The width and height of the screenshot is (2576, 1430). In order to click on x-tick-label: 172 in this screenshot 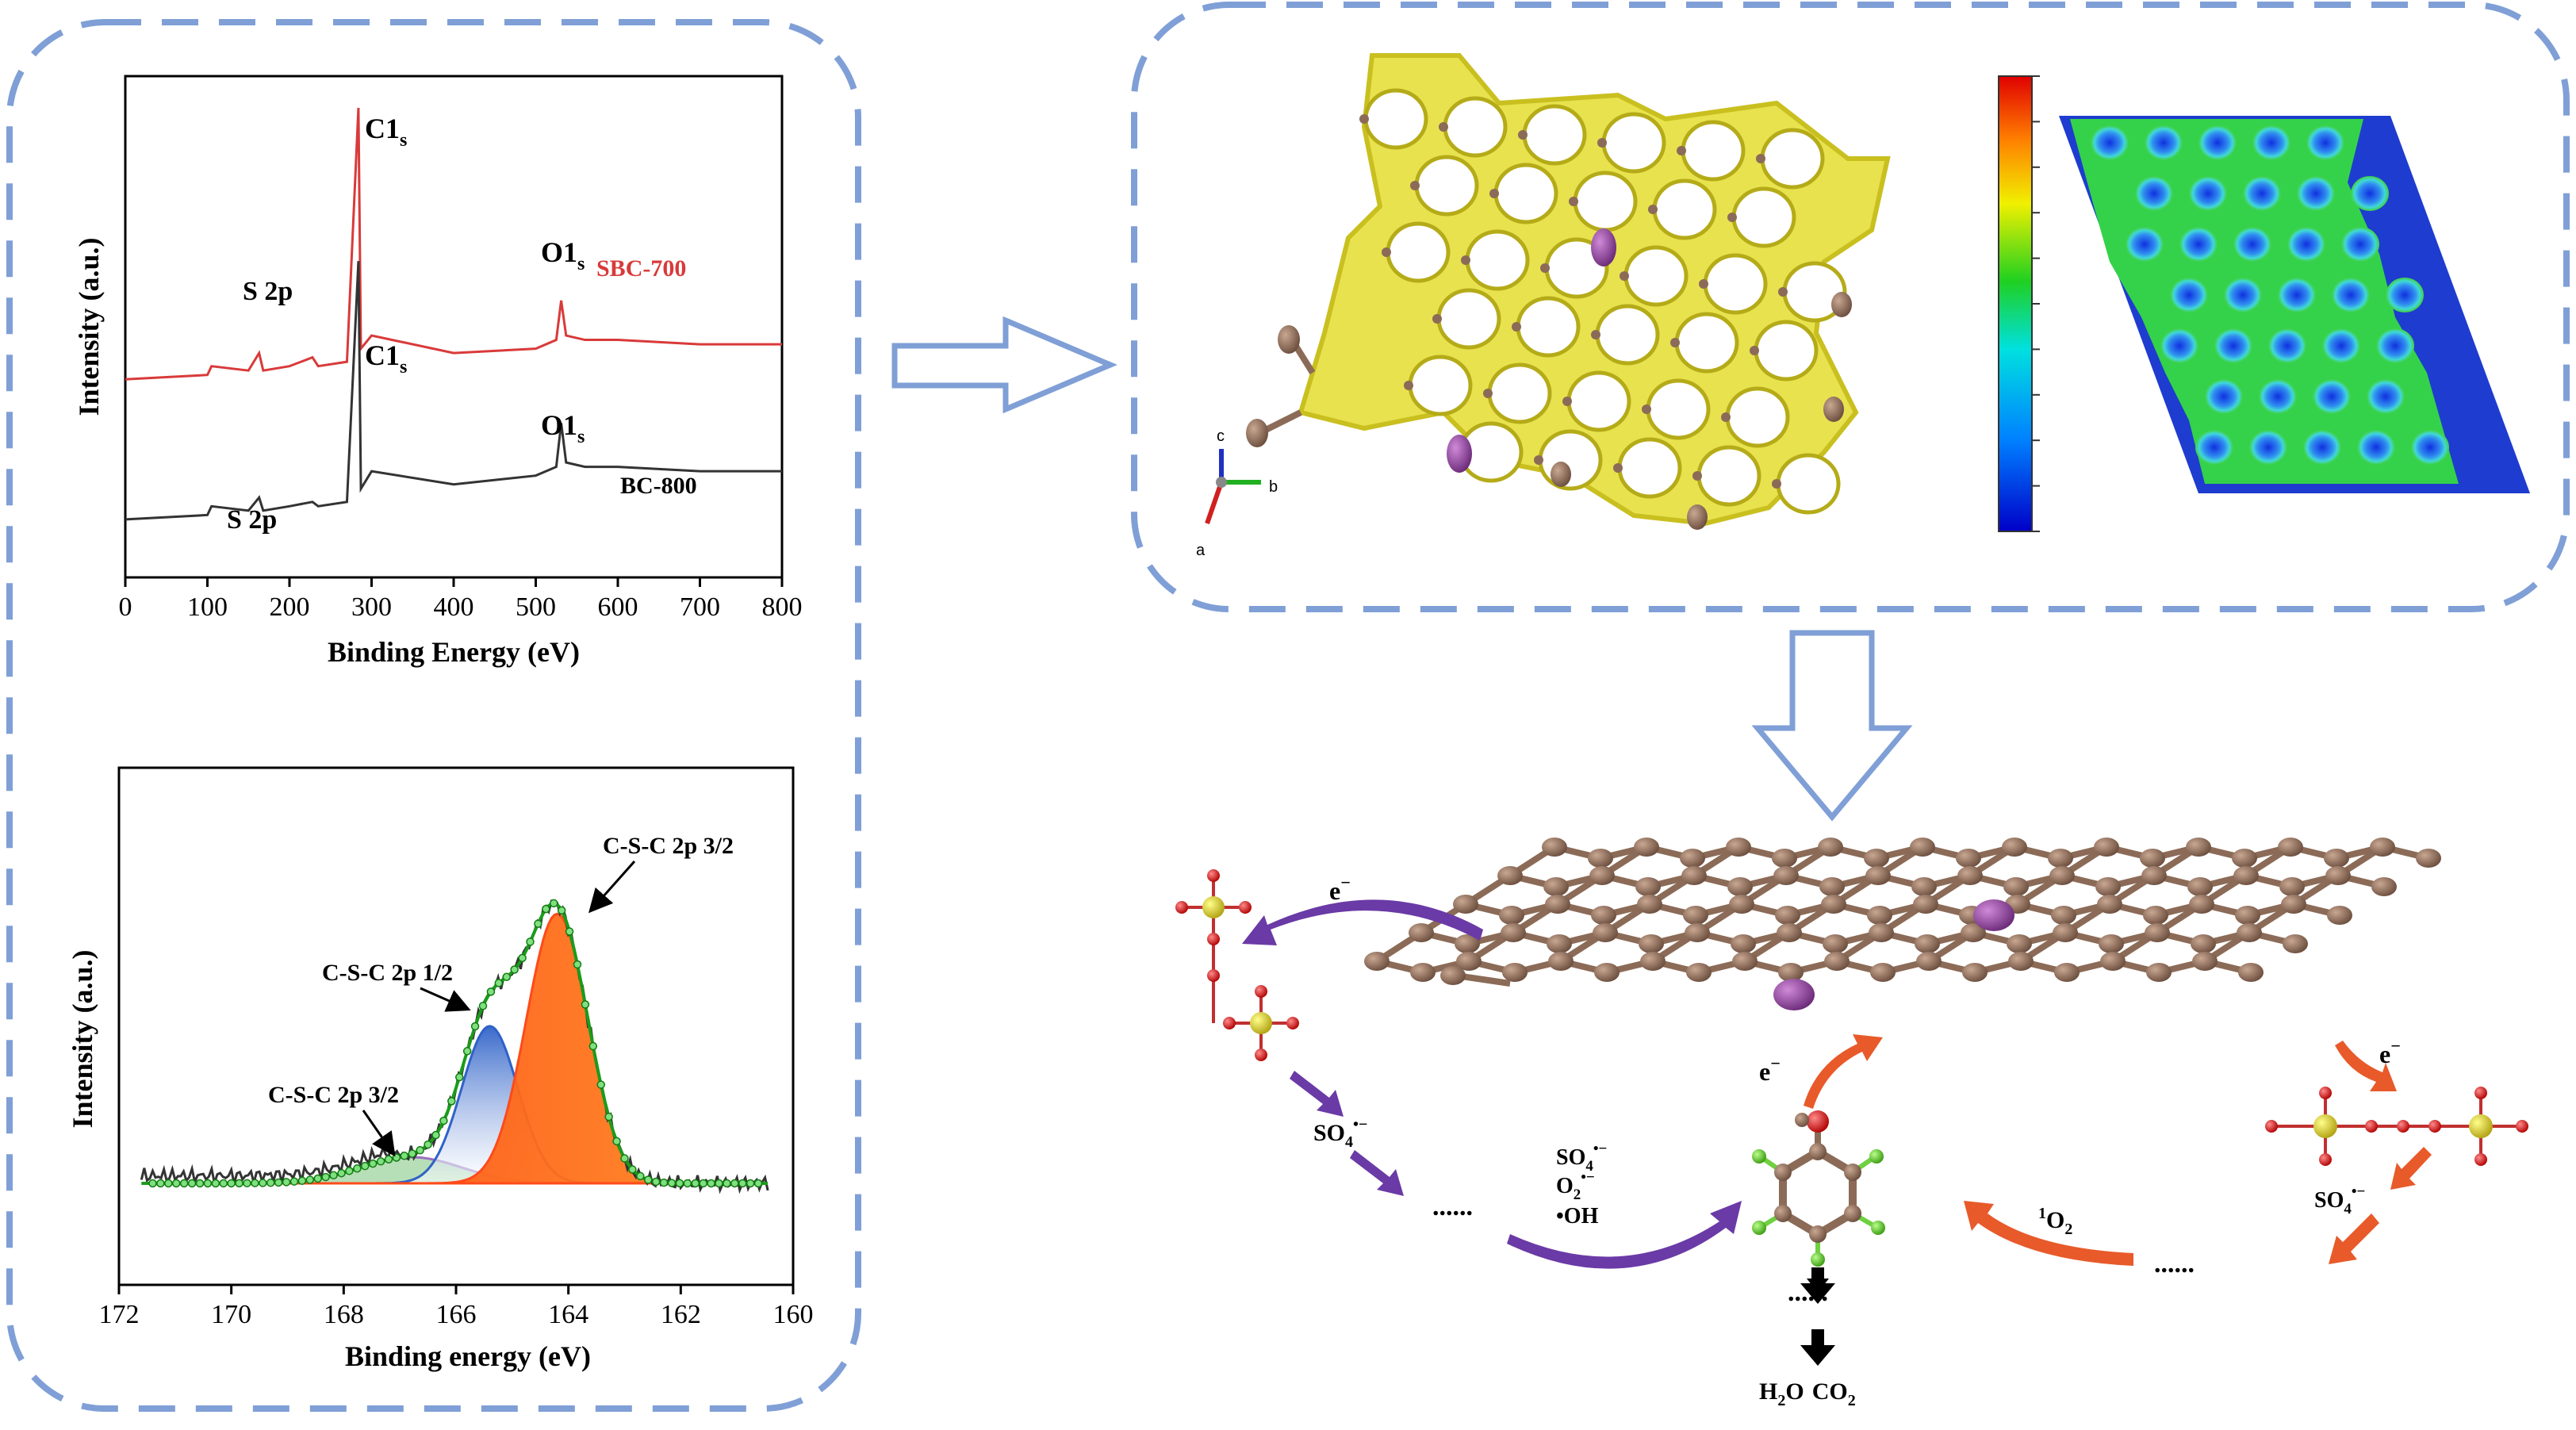, I will do `click(120, 1314)`.